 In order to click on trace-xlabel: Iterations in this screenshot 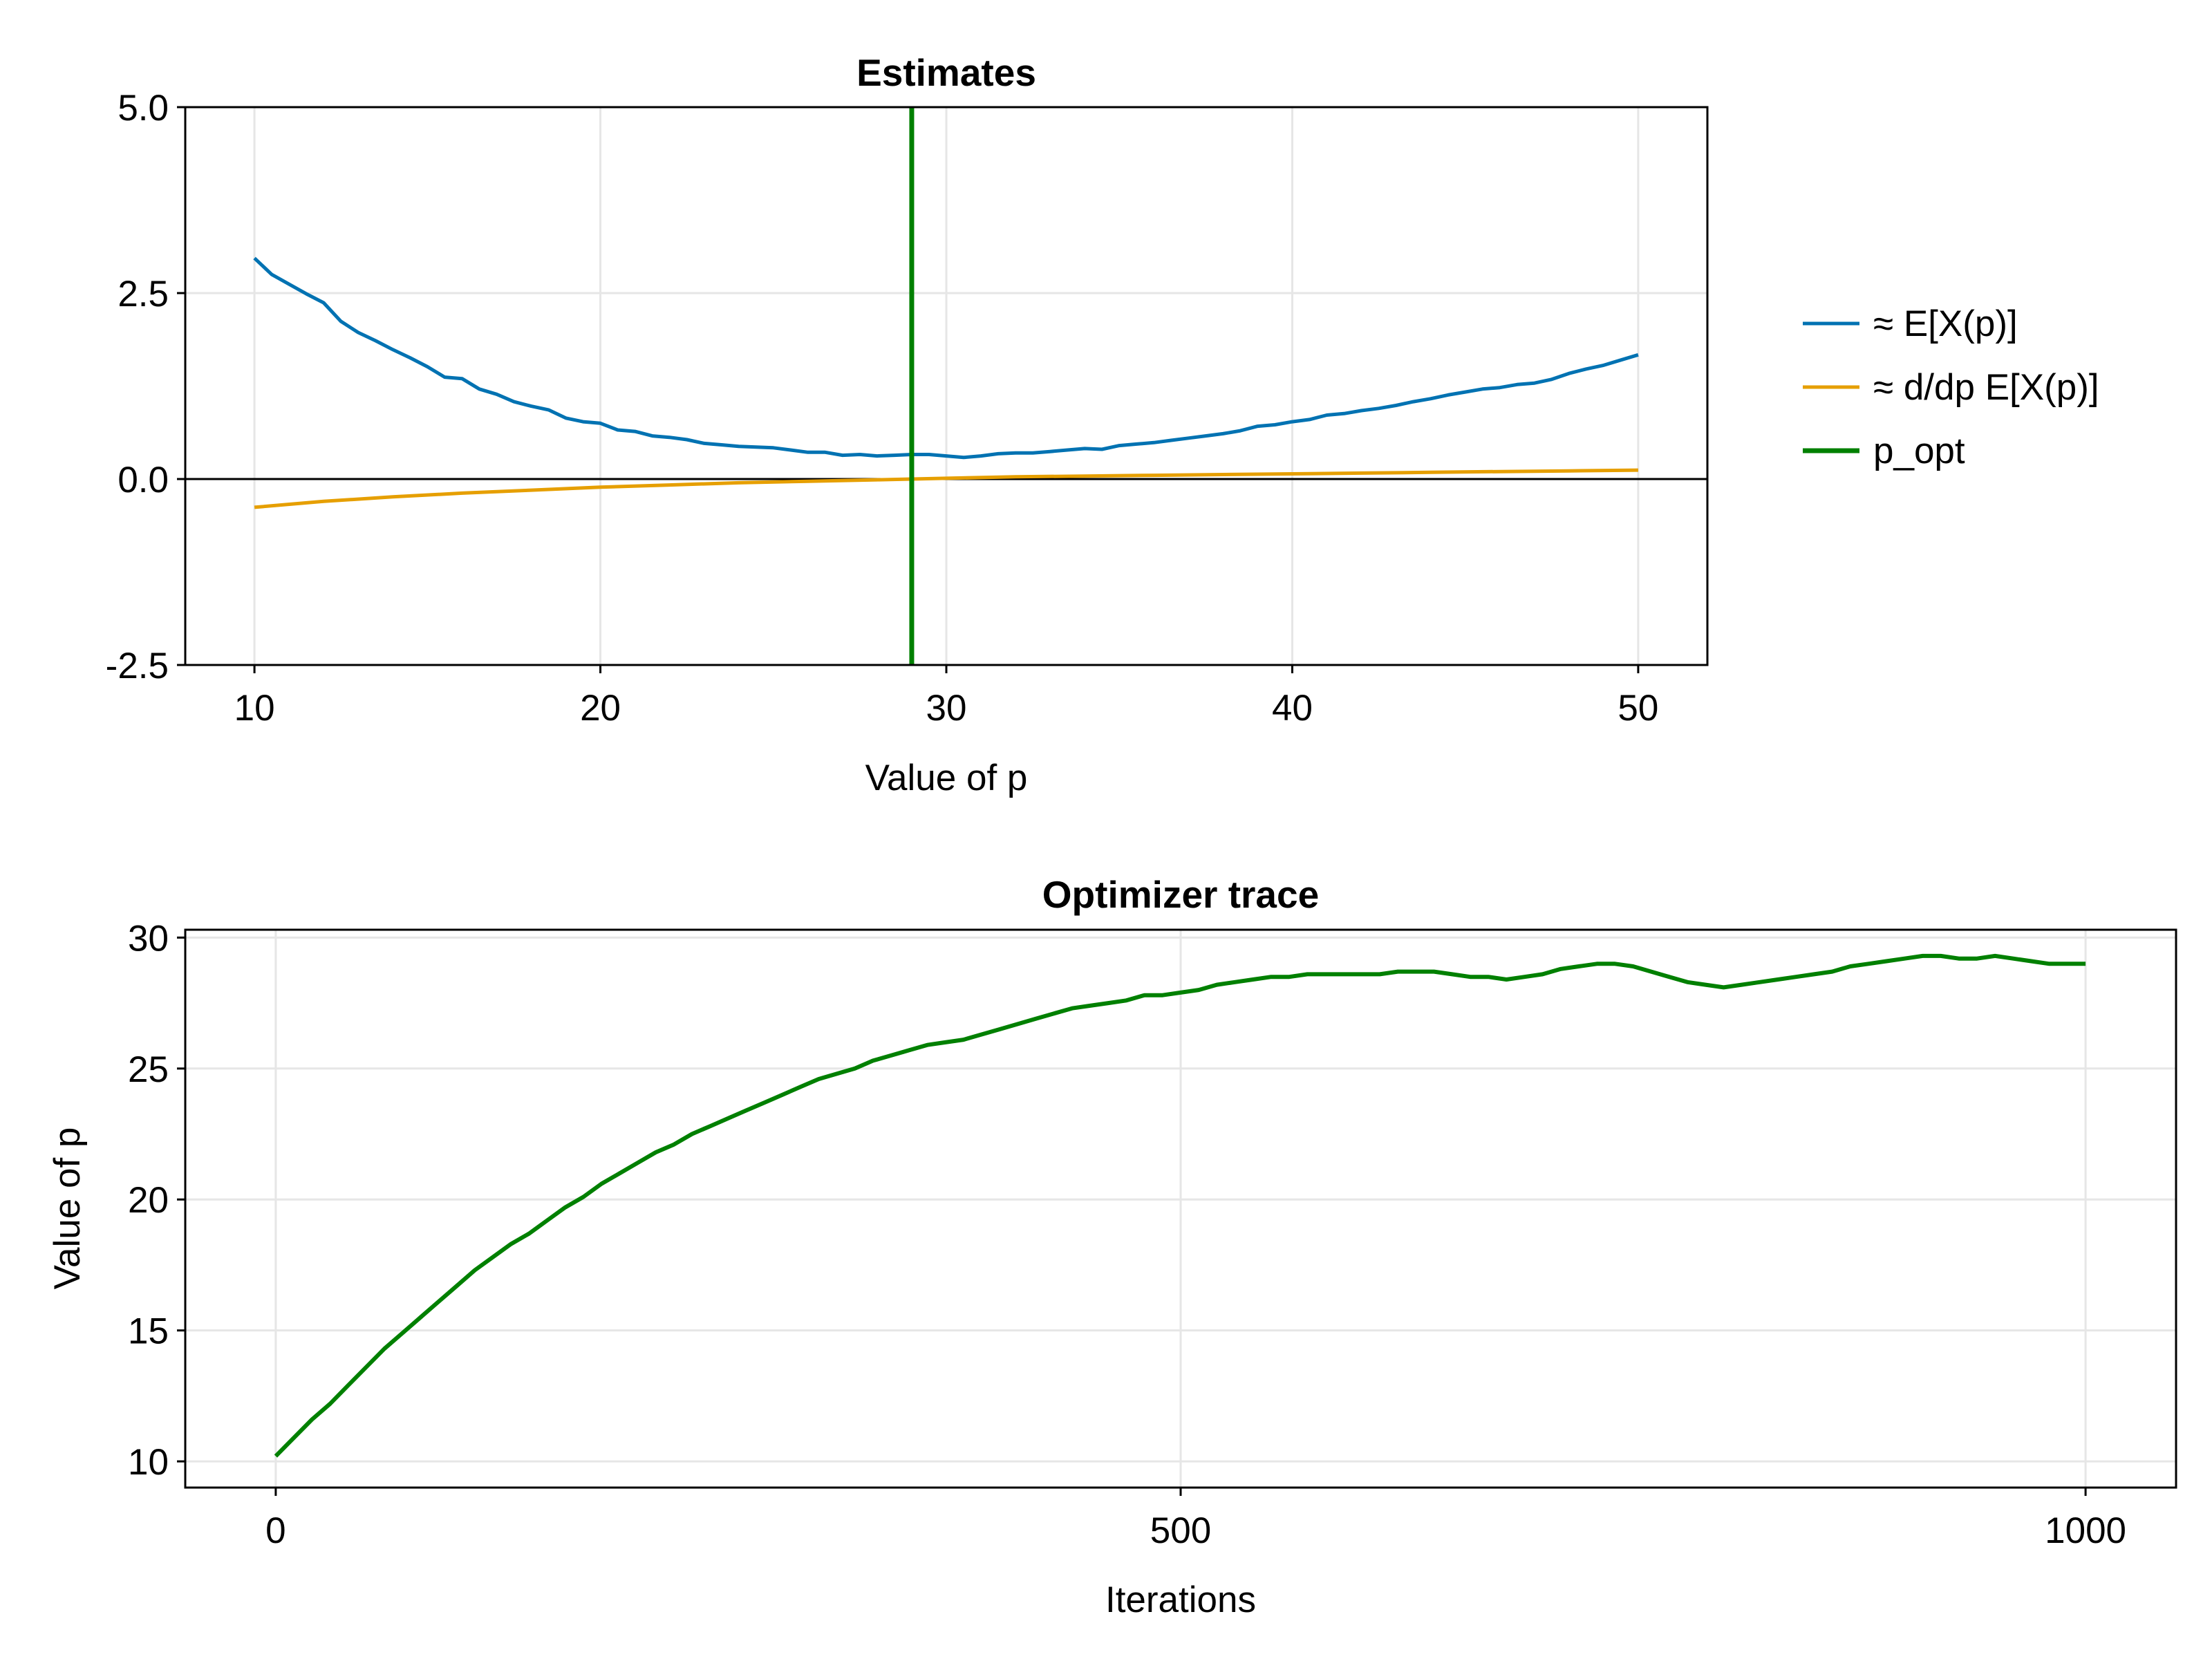, I will do `click(1180, 1600)`.